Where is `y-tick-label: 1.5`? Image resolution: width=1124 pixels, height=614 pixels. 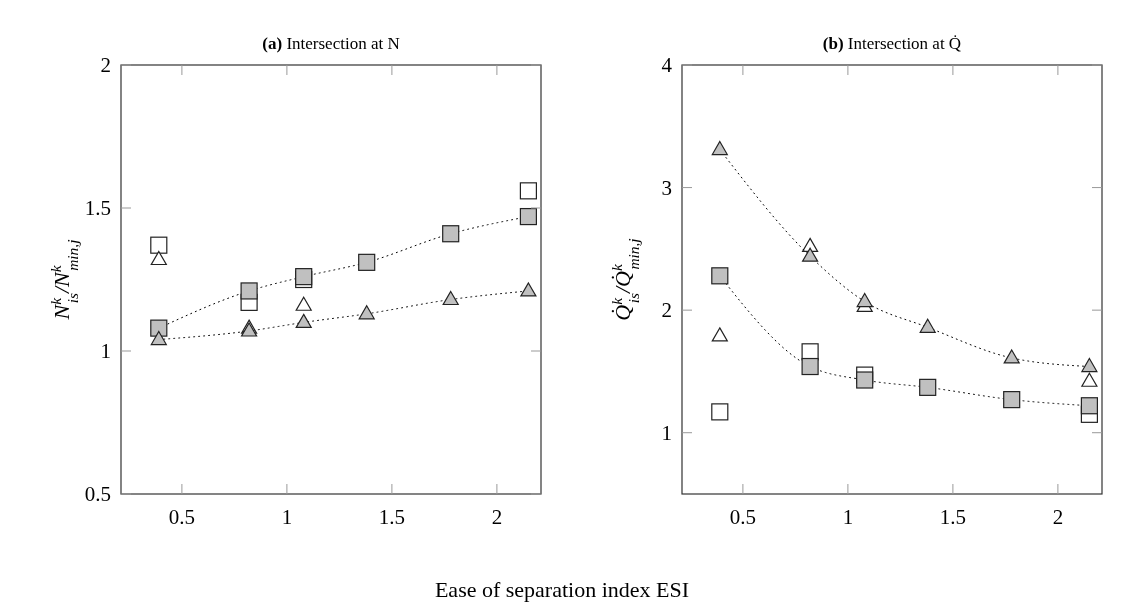 y-tick-label: 1.5 is located at coordinates (97, 208).